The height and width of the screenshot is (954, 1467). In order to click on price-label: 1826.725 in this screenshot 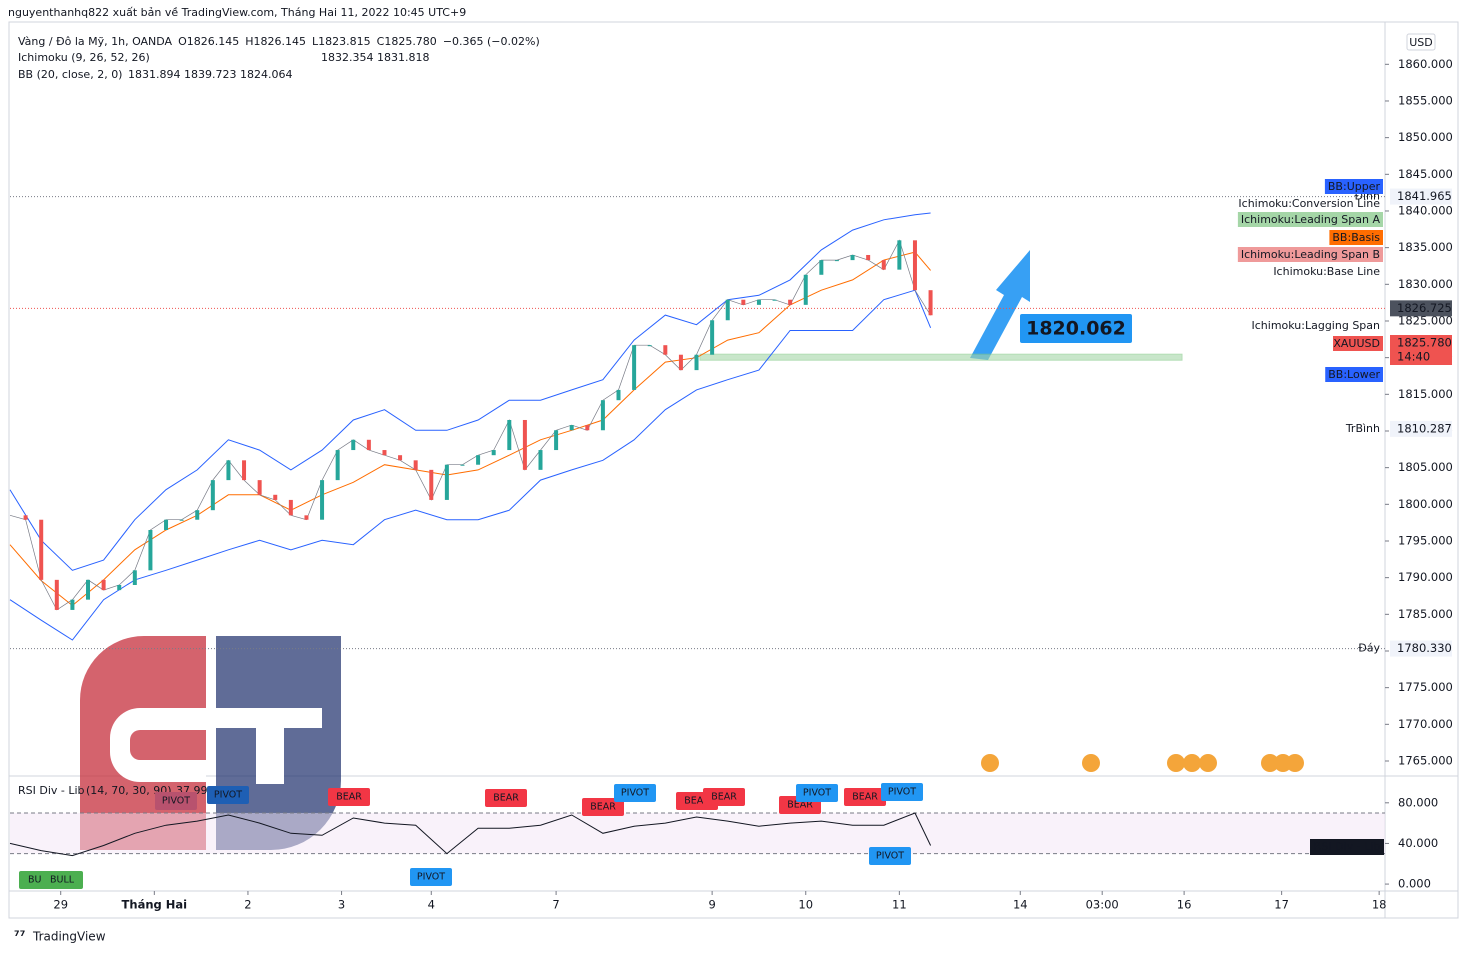, I will do `click(1424, 308)`.